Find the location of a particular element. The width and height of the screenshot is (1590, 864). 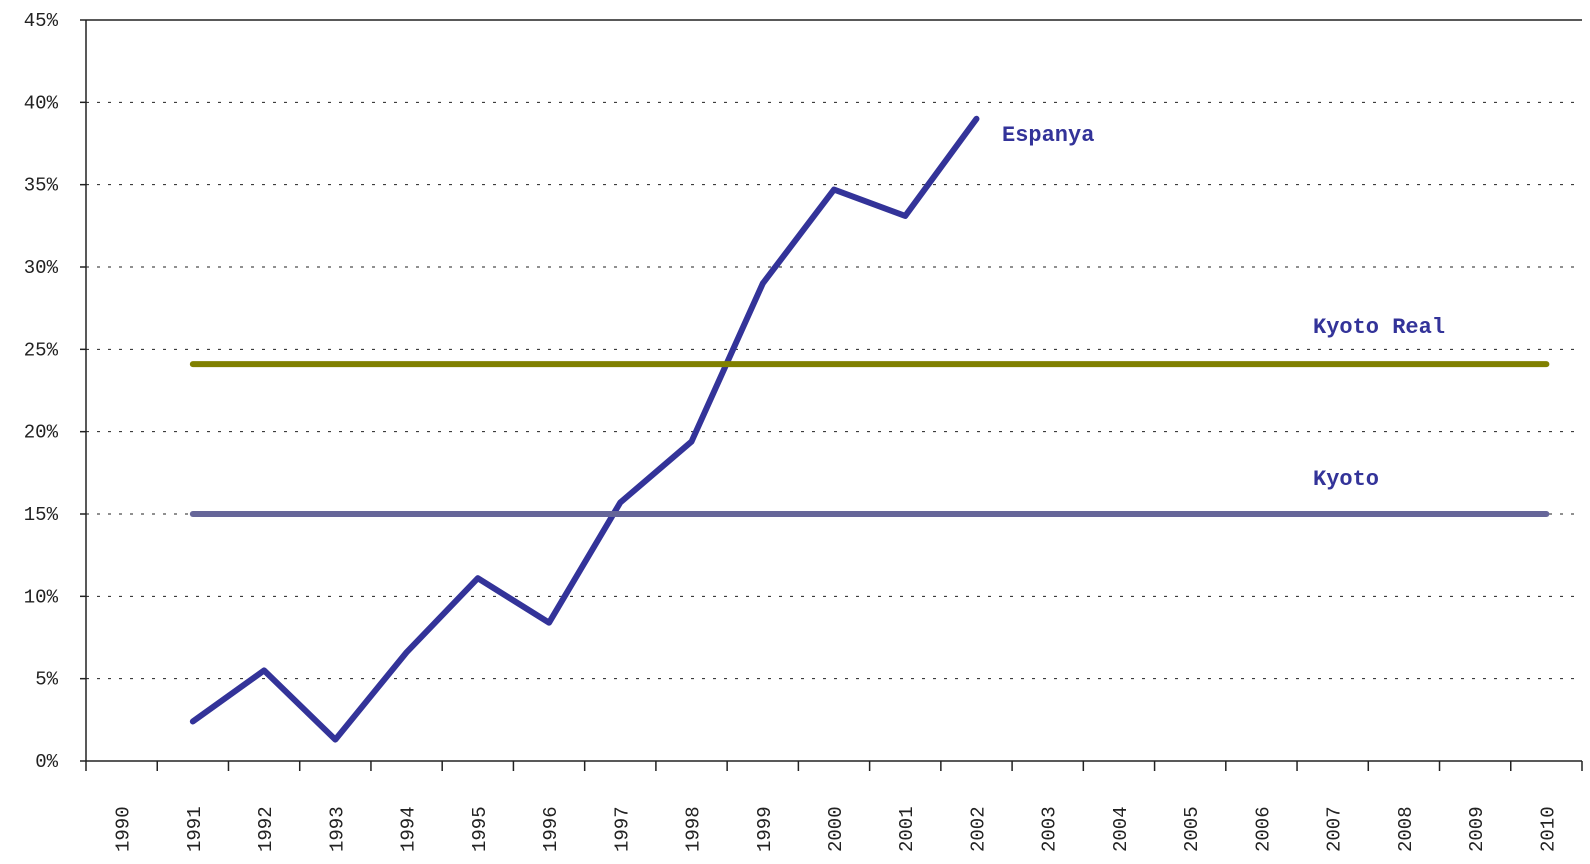

y-tick-label: 35% is located at coordinates (41, 186).